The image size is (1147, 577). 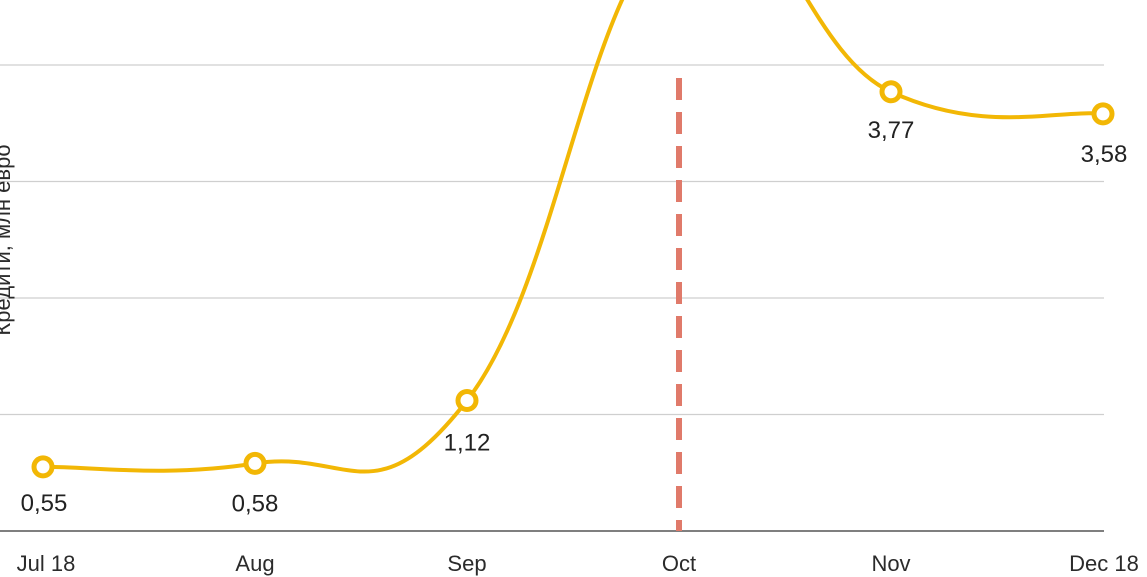 I want to click on x-tick-label: Aug, so click(x=254, y=563).